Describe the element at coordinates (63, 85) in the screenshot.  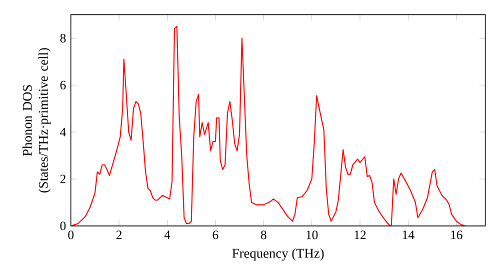
I see `y-tick-label: 6` at that location.